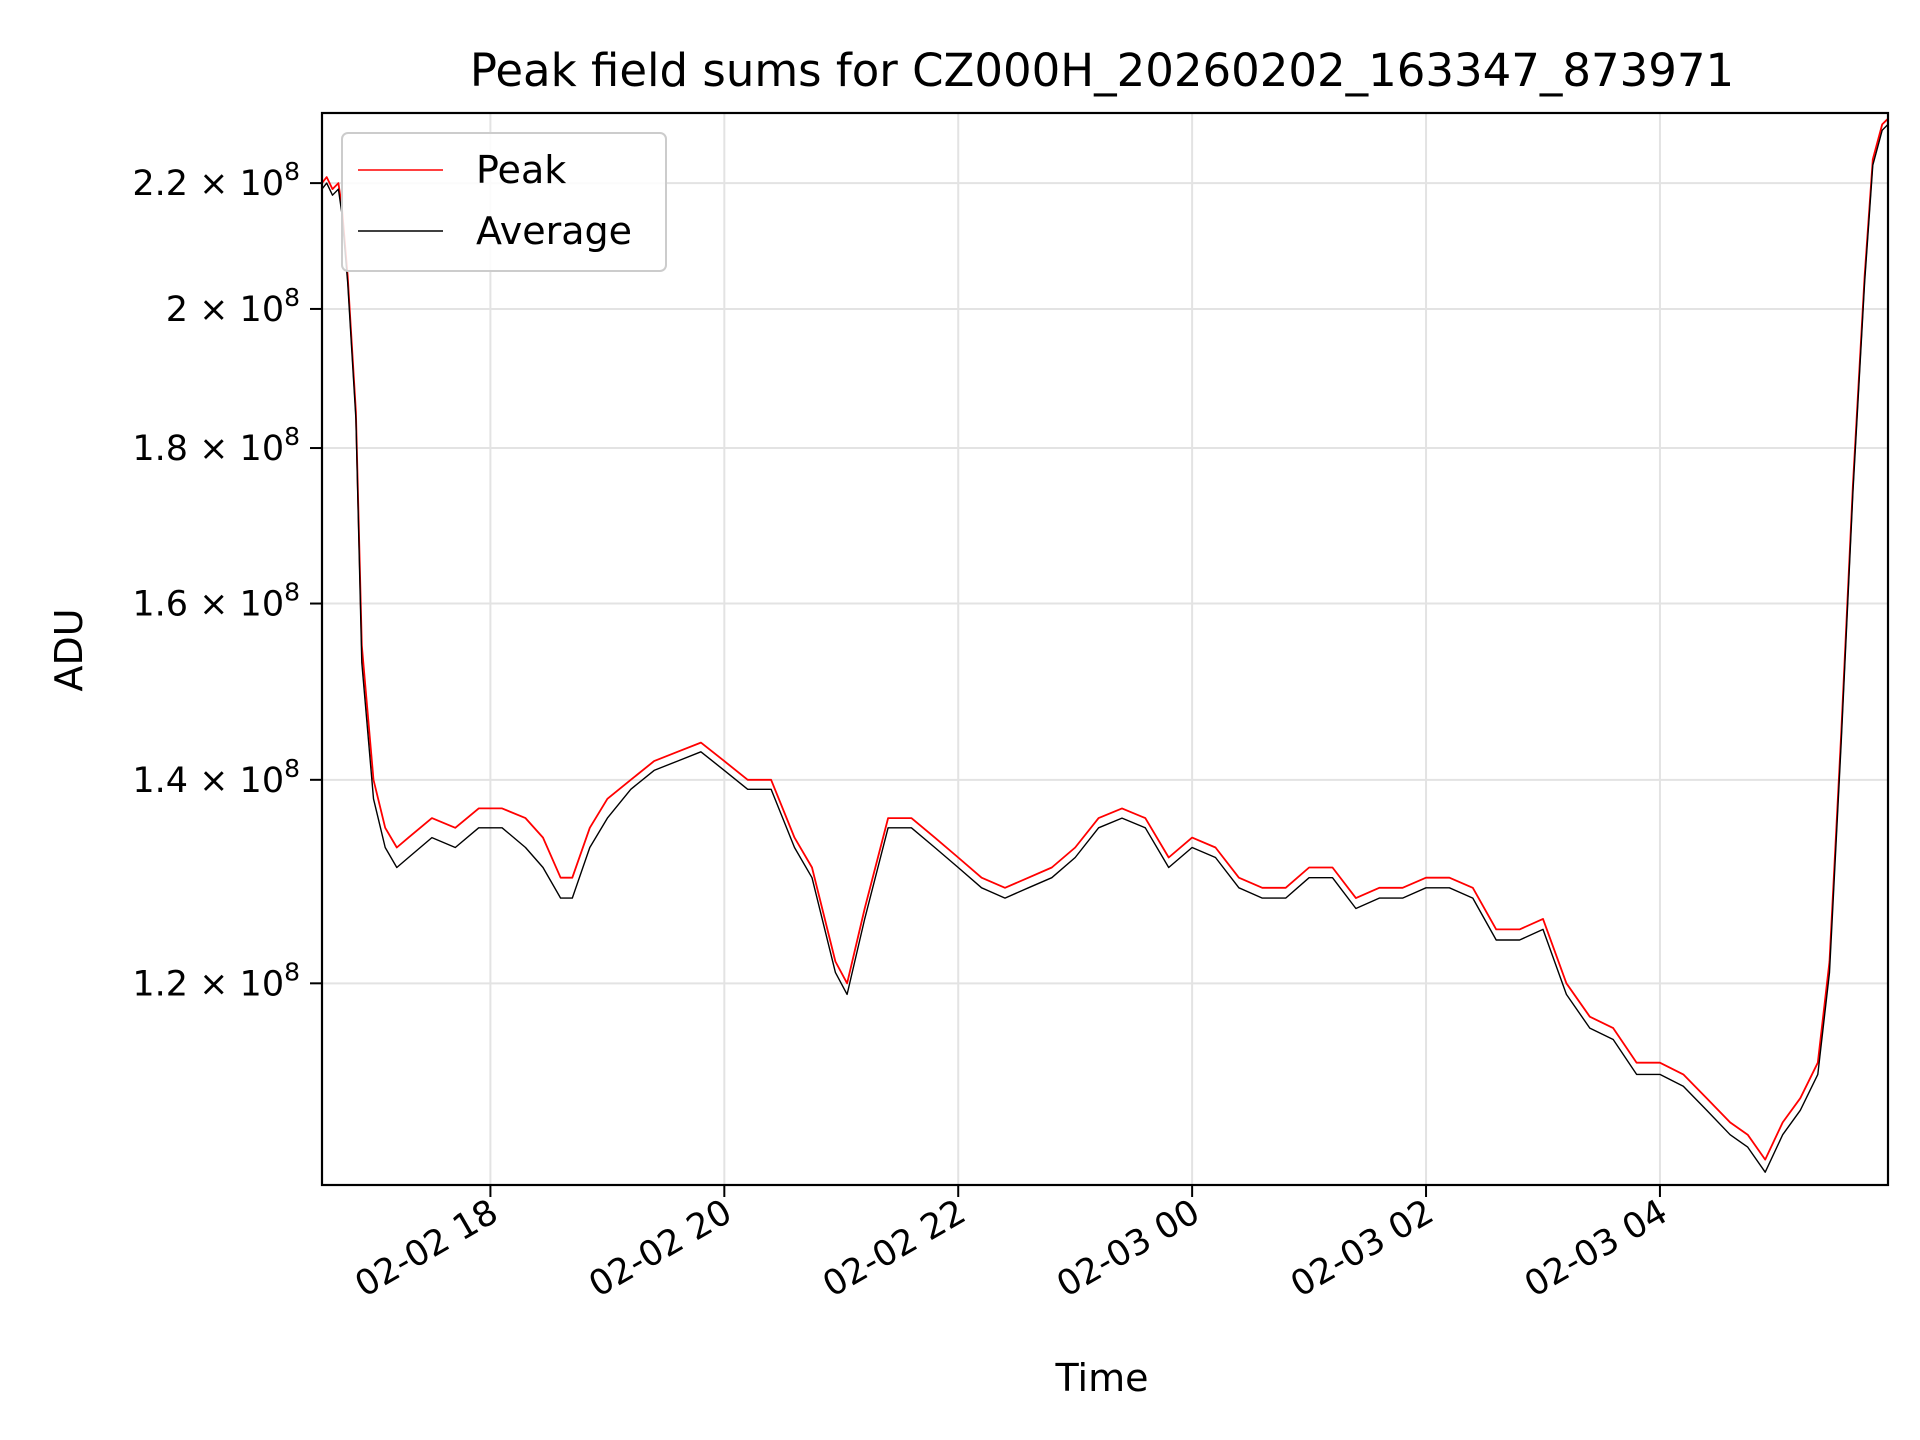 The image size is (1920, 1440). What do you see at coordinates (216, 445) in the screenshot?
I see `y-tick-label: 1.8 × 108` at bounding box center [216, 445].